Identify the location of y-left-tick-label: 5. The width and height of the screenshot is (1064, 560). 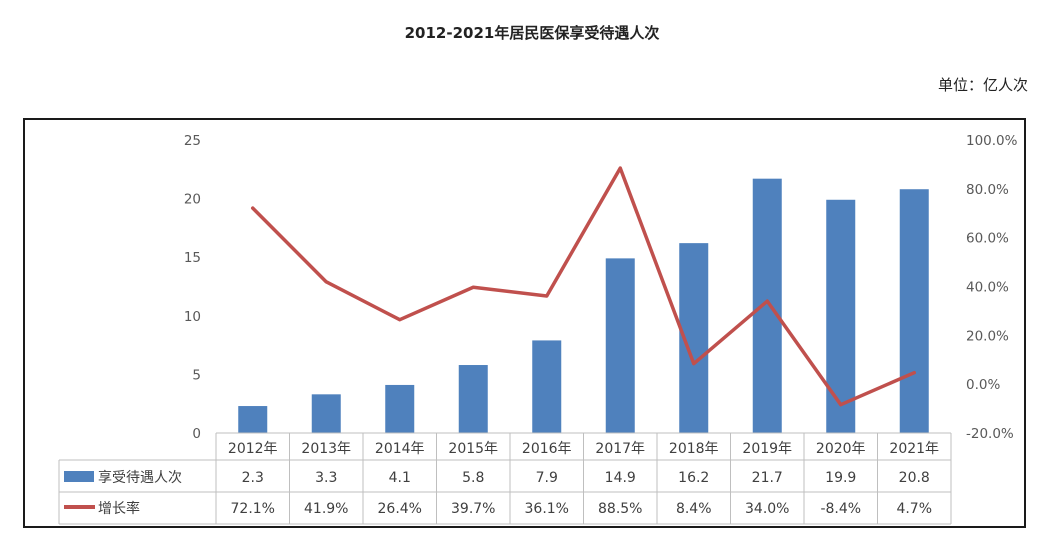
(196, 375).